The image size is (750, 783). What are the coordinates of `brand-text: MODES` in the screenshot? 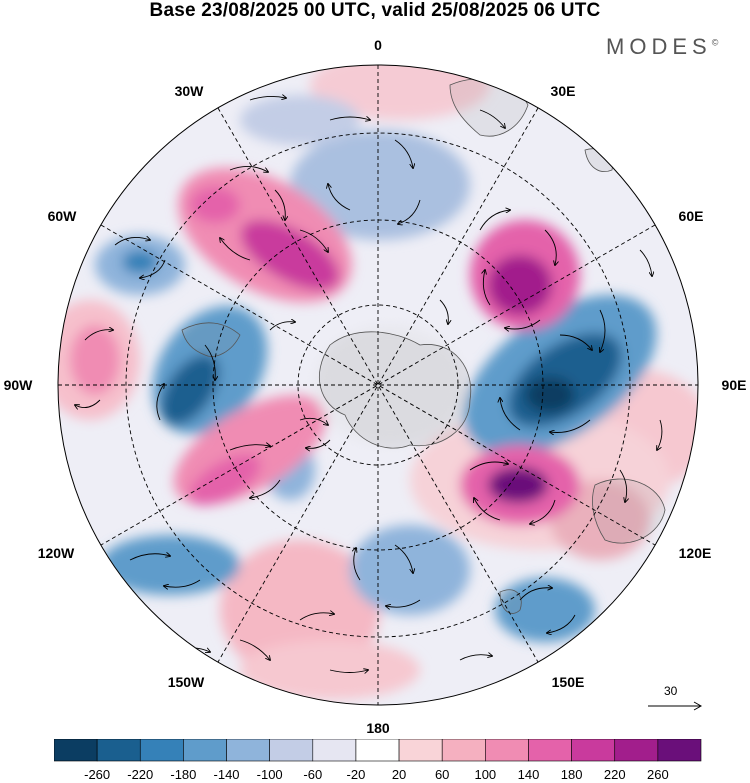 It's located at (659, 46).